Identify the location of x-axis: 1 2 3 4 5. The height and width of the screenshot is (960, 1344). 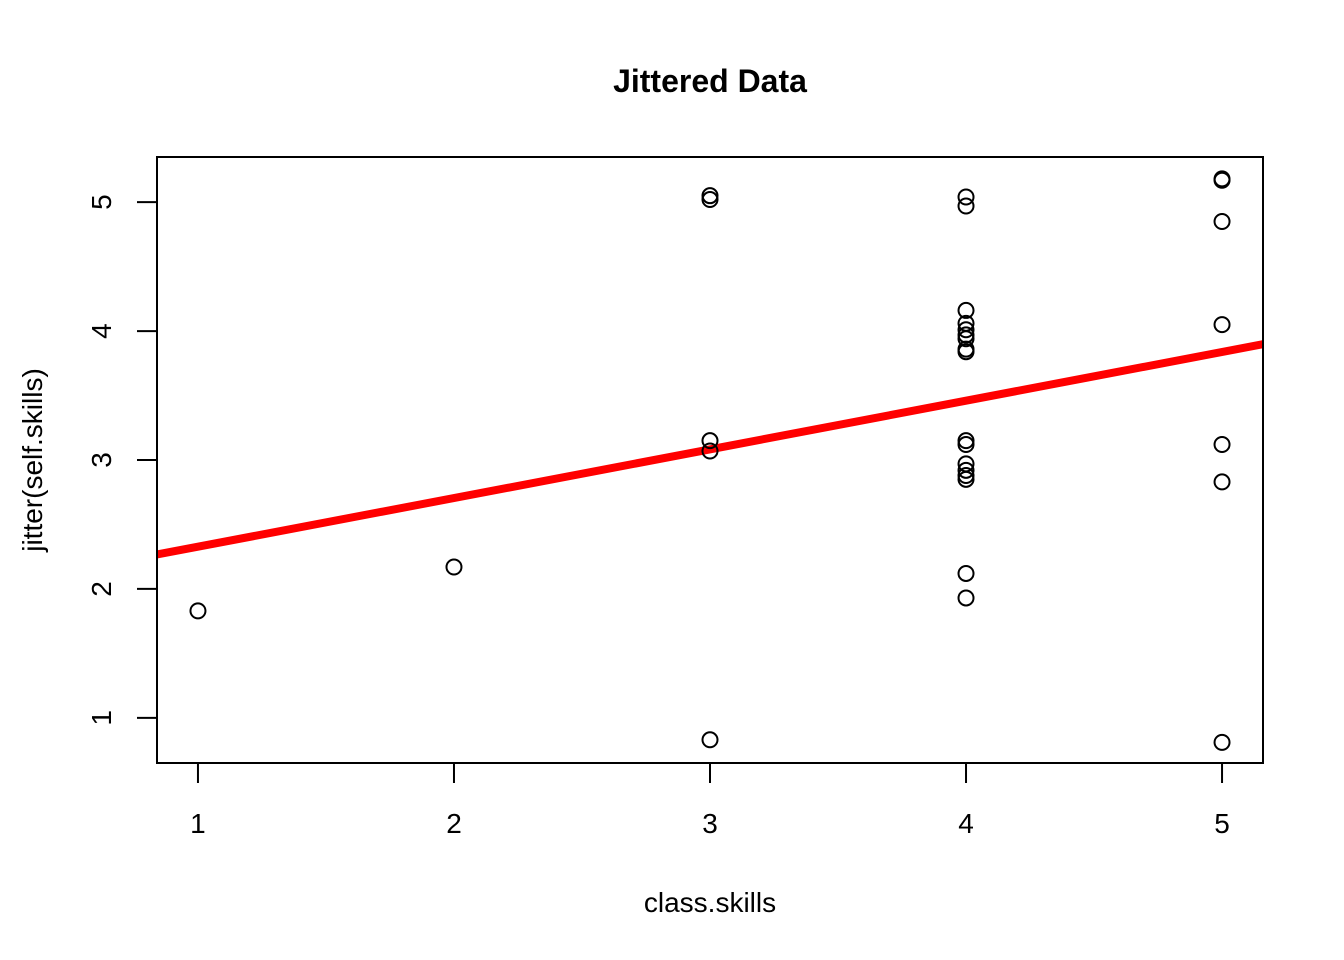
(710, 800).